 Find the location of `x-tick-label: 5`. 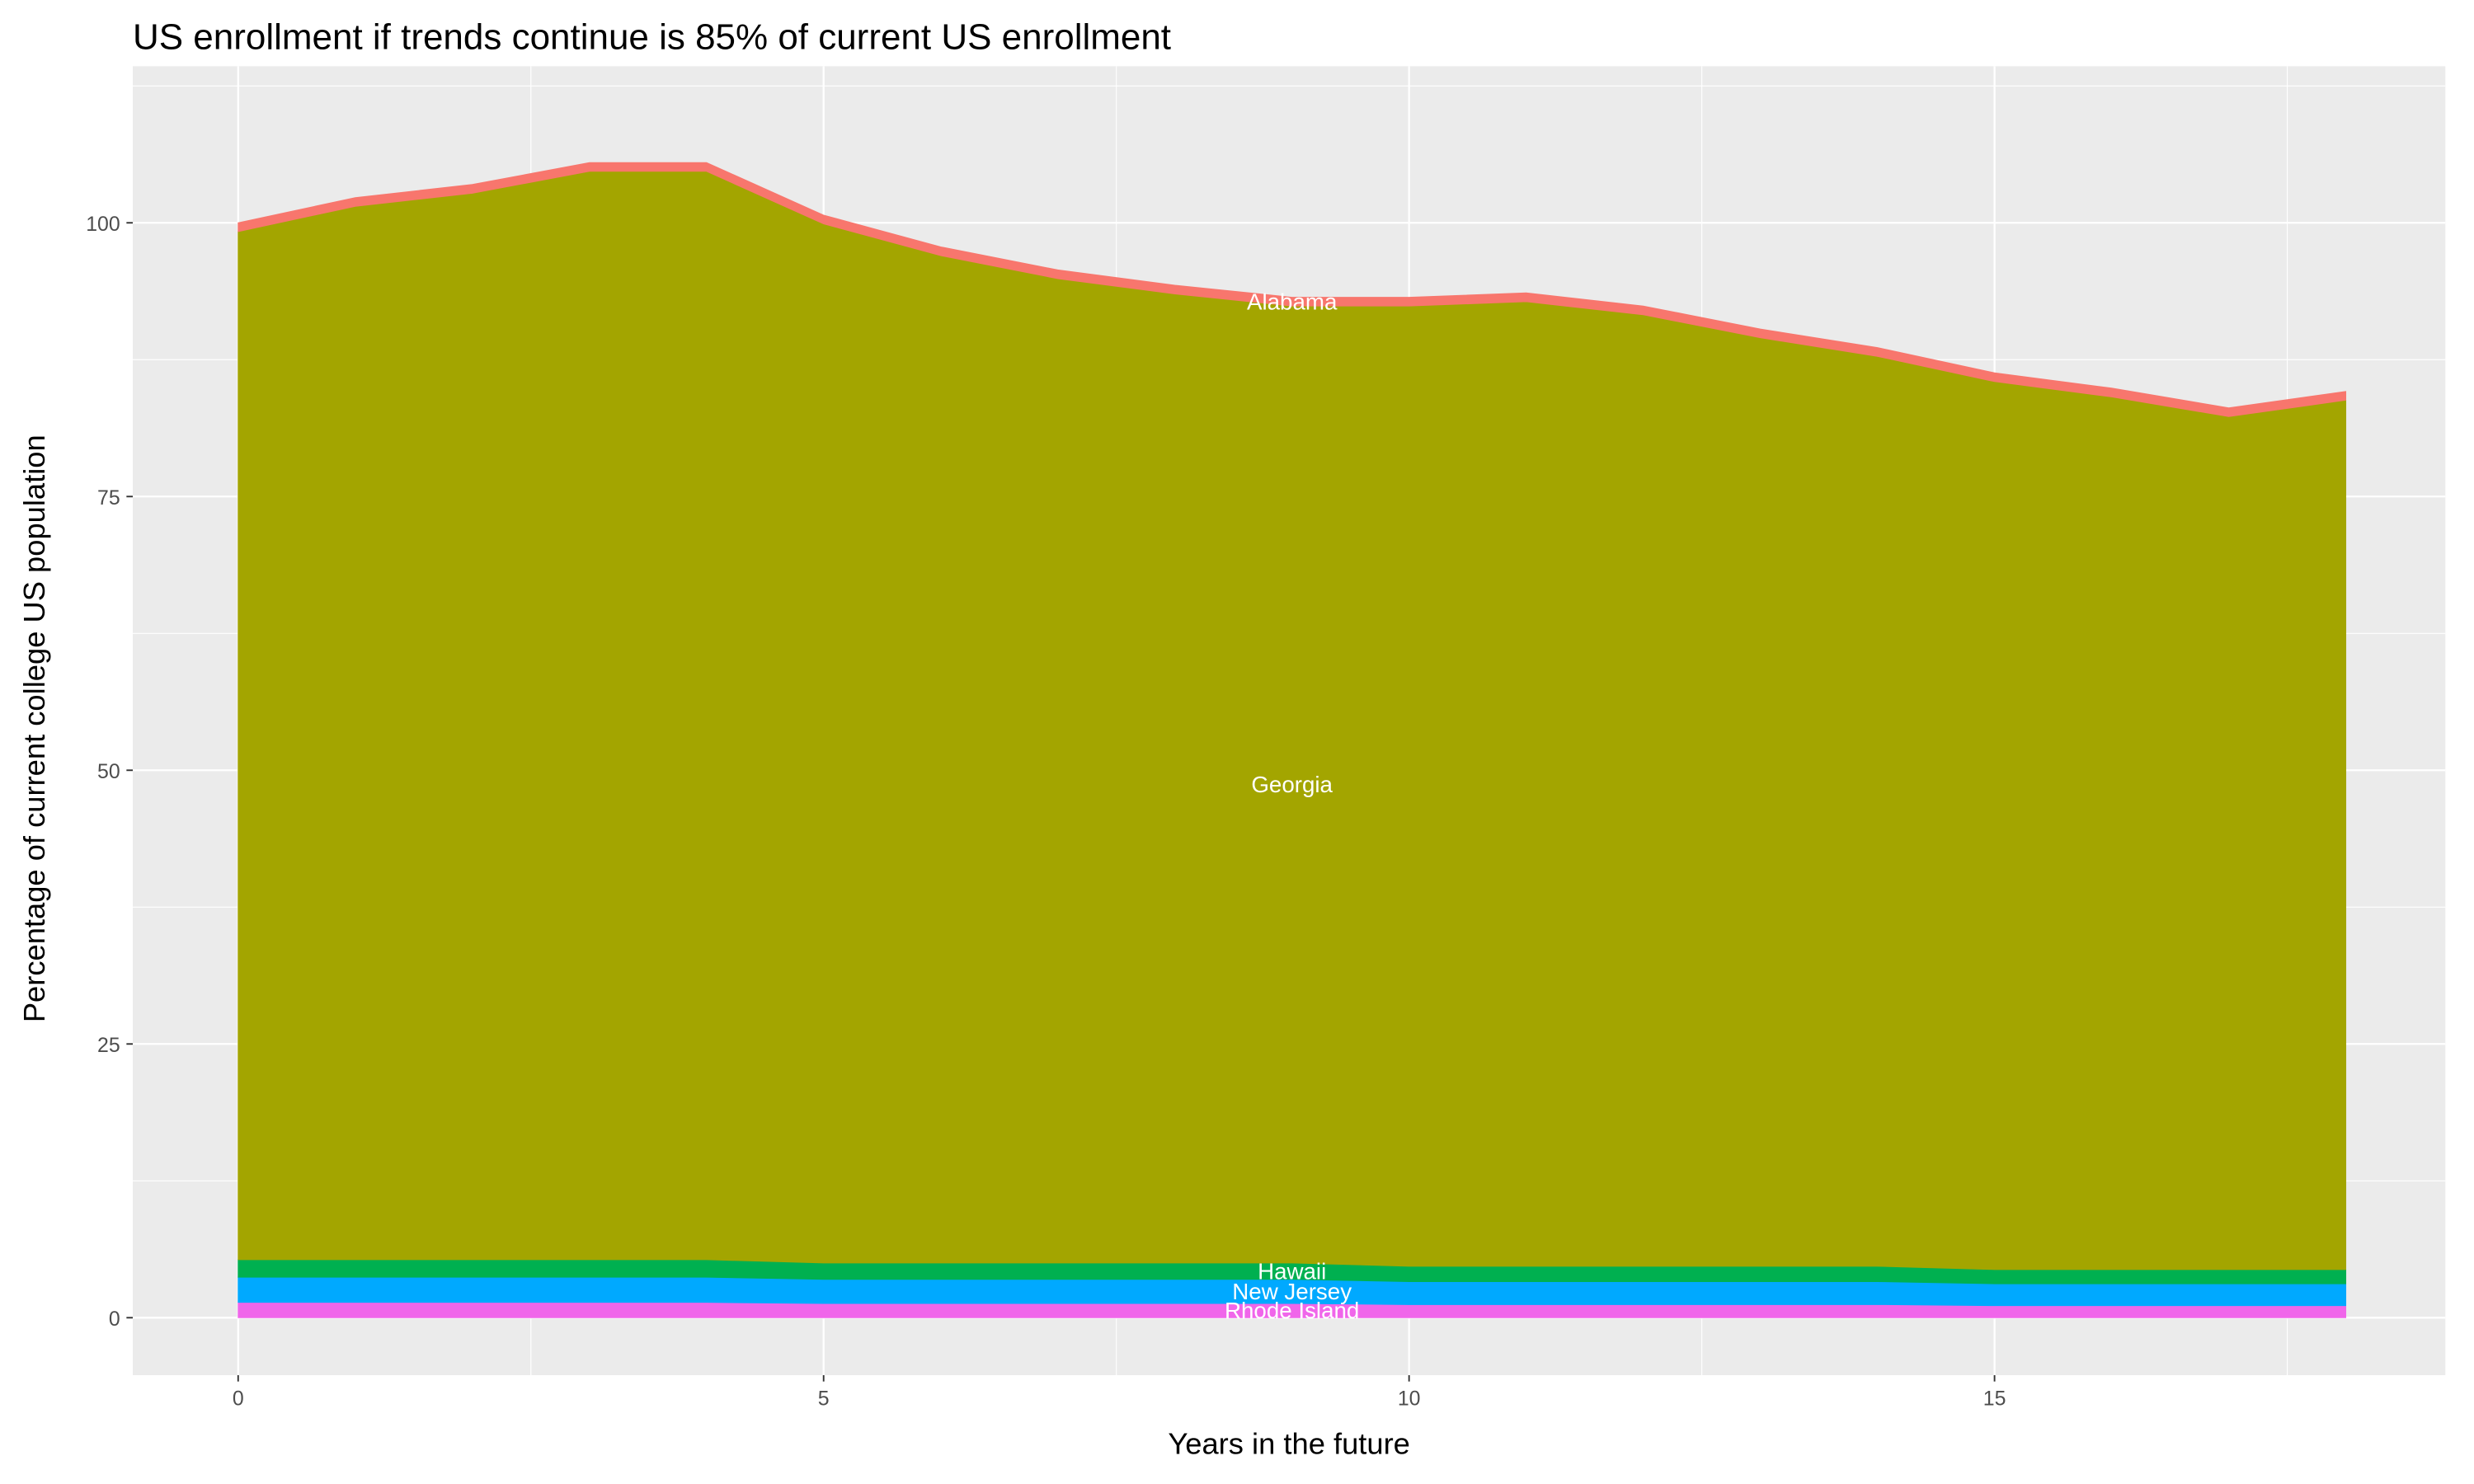

x-tick-label: 5 is located at coordinates (824, 1398).